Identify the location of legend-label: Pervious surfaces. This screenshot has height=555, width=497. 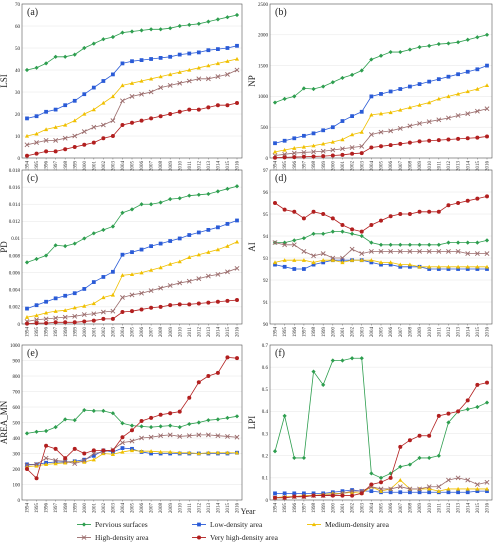
(121, 524).